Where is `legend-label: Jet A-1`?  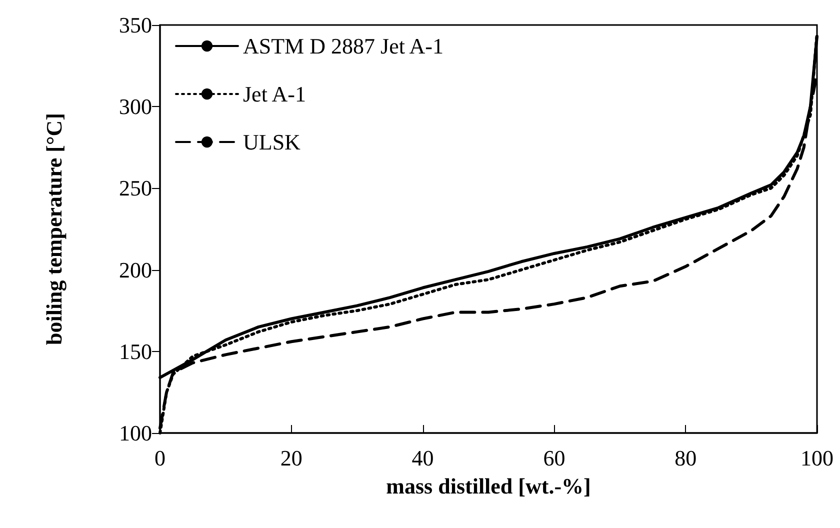 legend-label: Jet A-1 is located at coordinates (274, 94).